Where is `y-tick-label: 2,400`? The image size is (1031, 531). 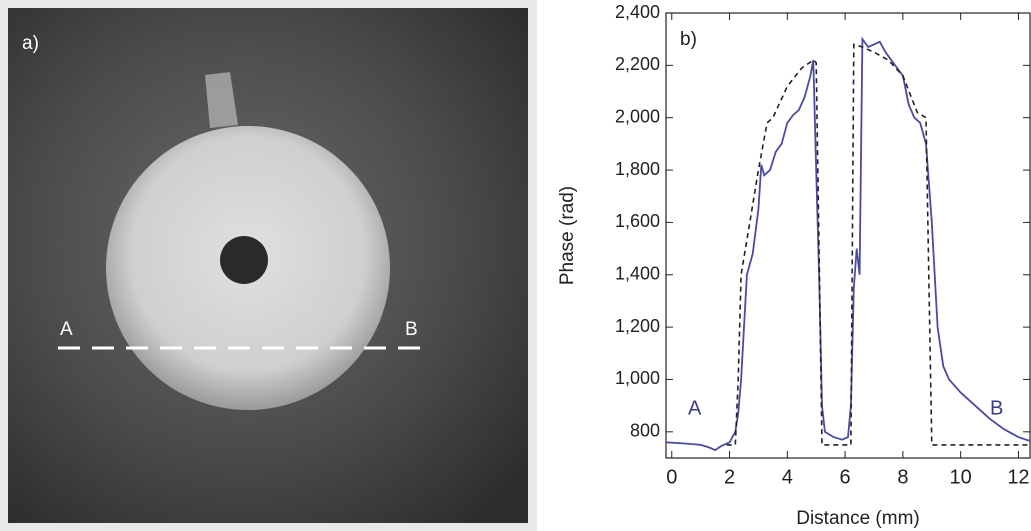
y-tick-label: 2,400 is located at coordinates (637, 12).